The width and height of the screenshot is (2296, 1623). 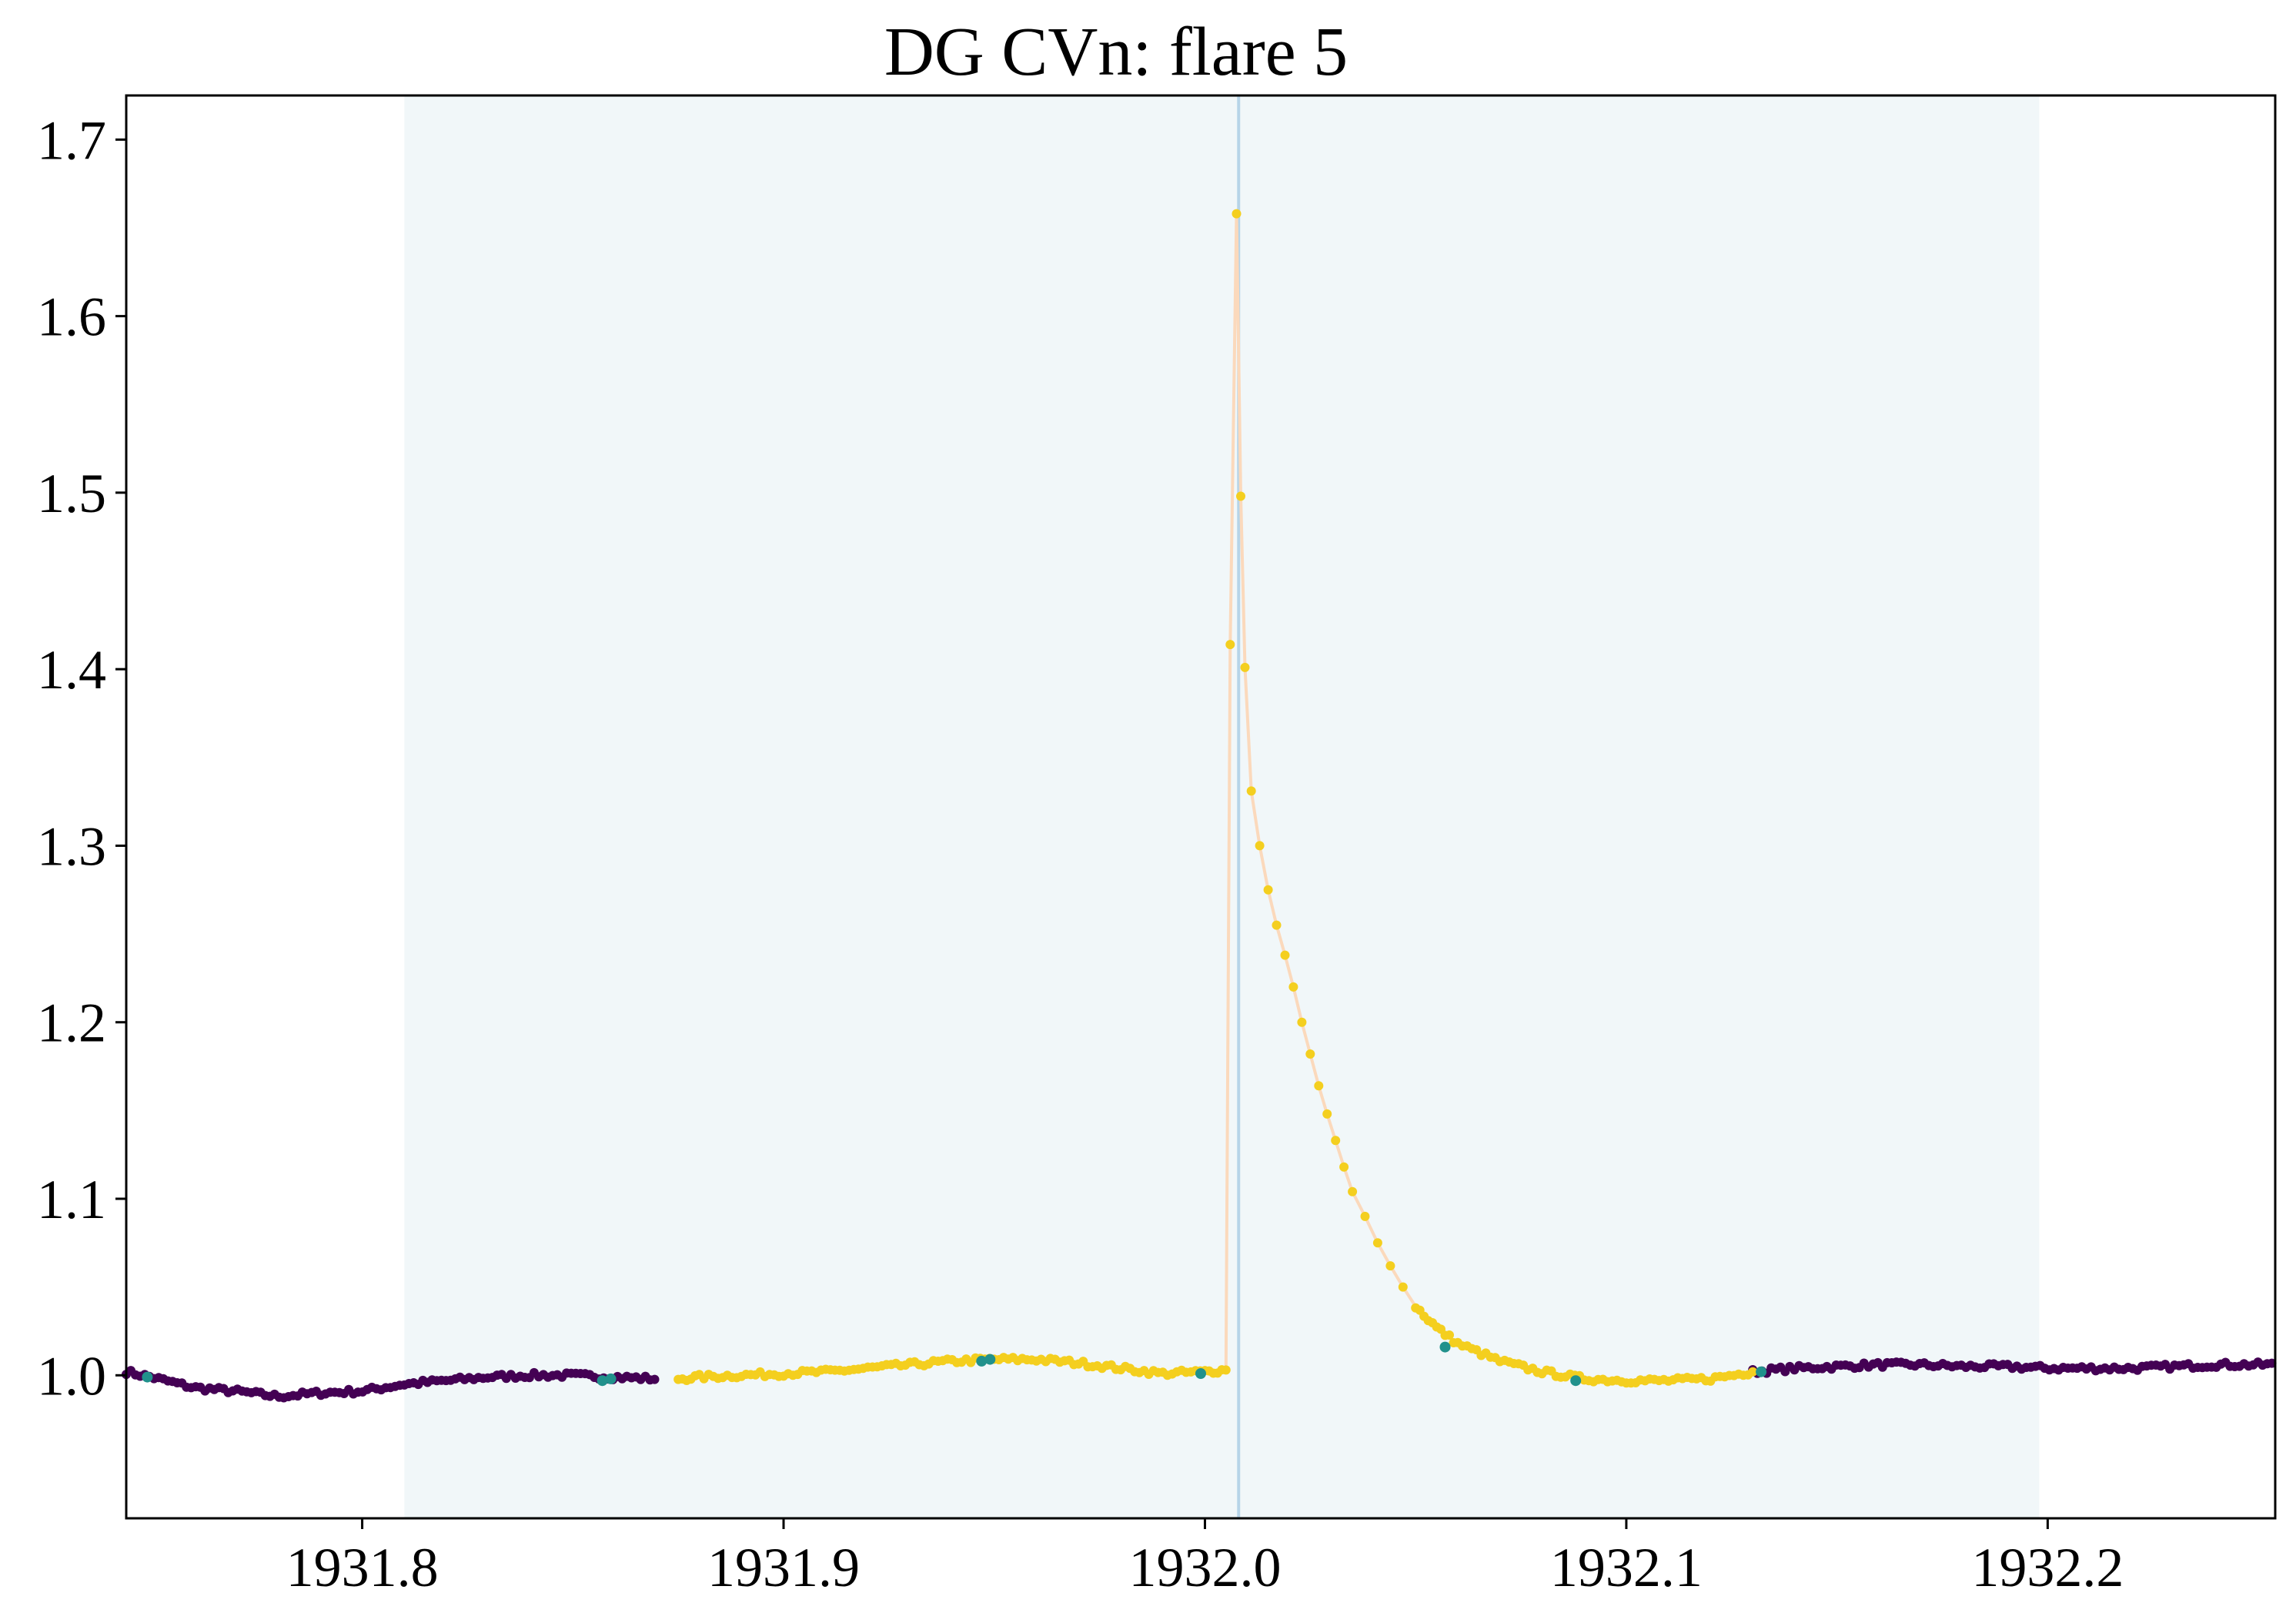 What do you see at coordinates (71, 494) in the screenshot?
I see `y-tick-label: 1.5` at bounding box center [71, 494].